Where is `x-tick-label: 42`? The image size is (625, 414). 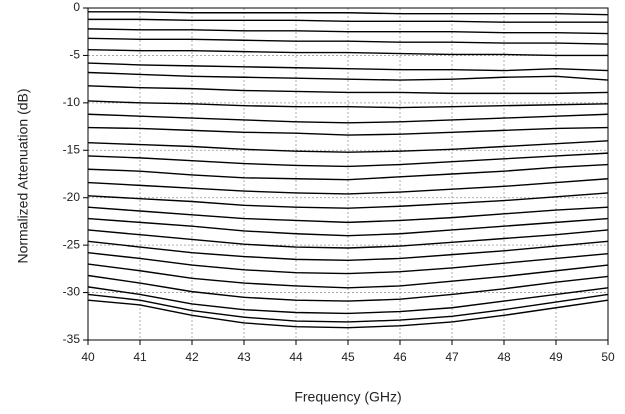
x-tick-label: 42 is located at coordinates (192, 357).